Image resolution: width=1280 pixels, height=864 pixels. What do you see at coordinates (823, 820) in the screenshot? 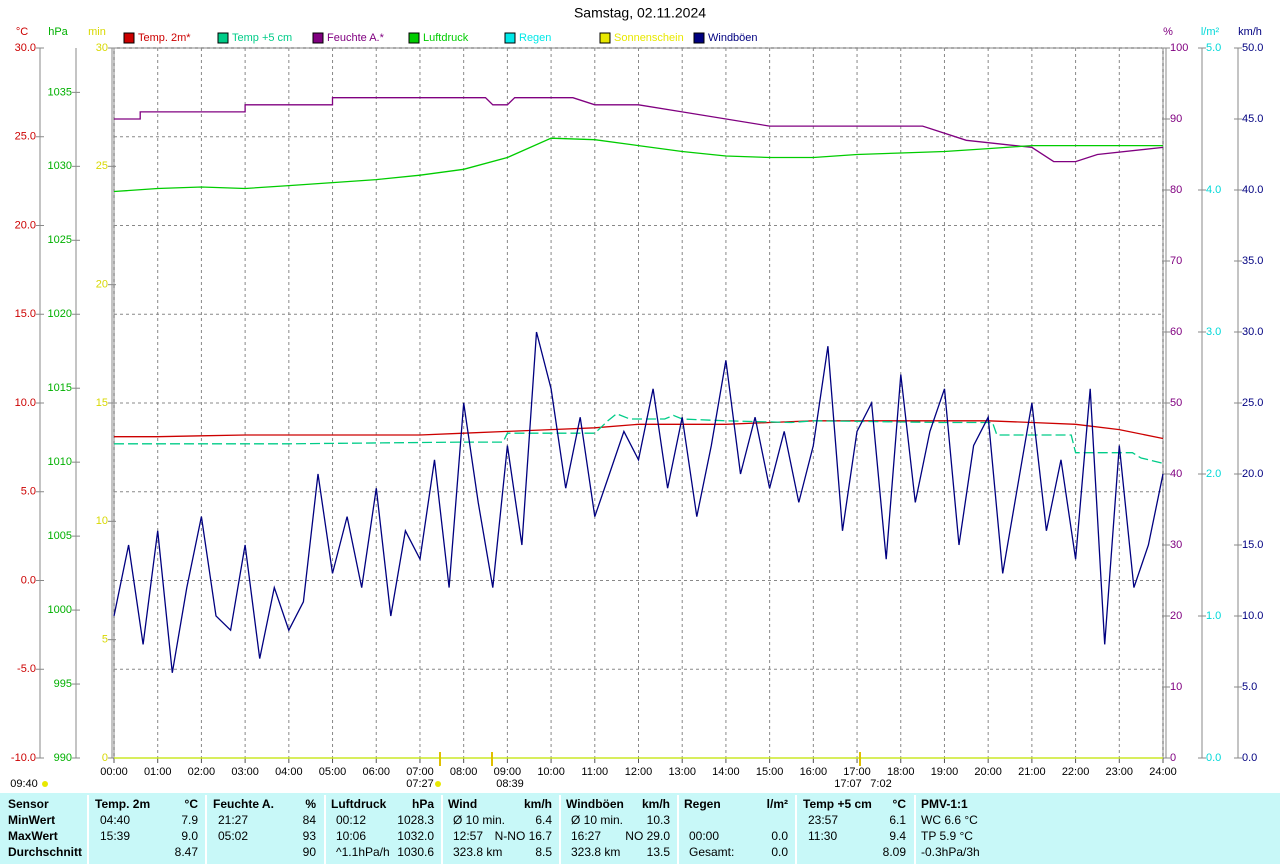
I see `cell-text: 23:57` at bounding box center [823, 820].